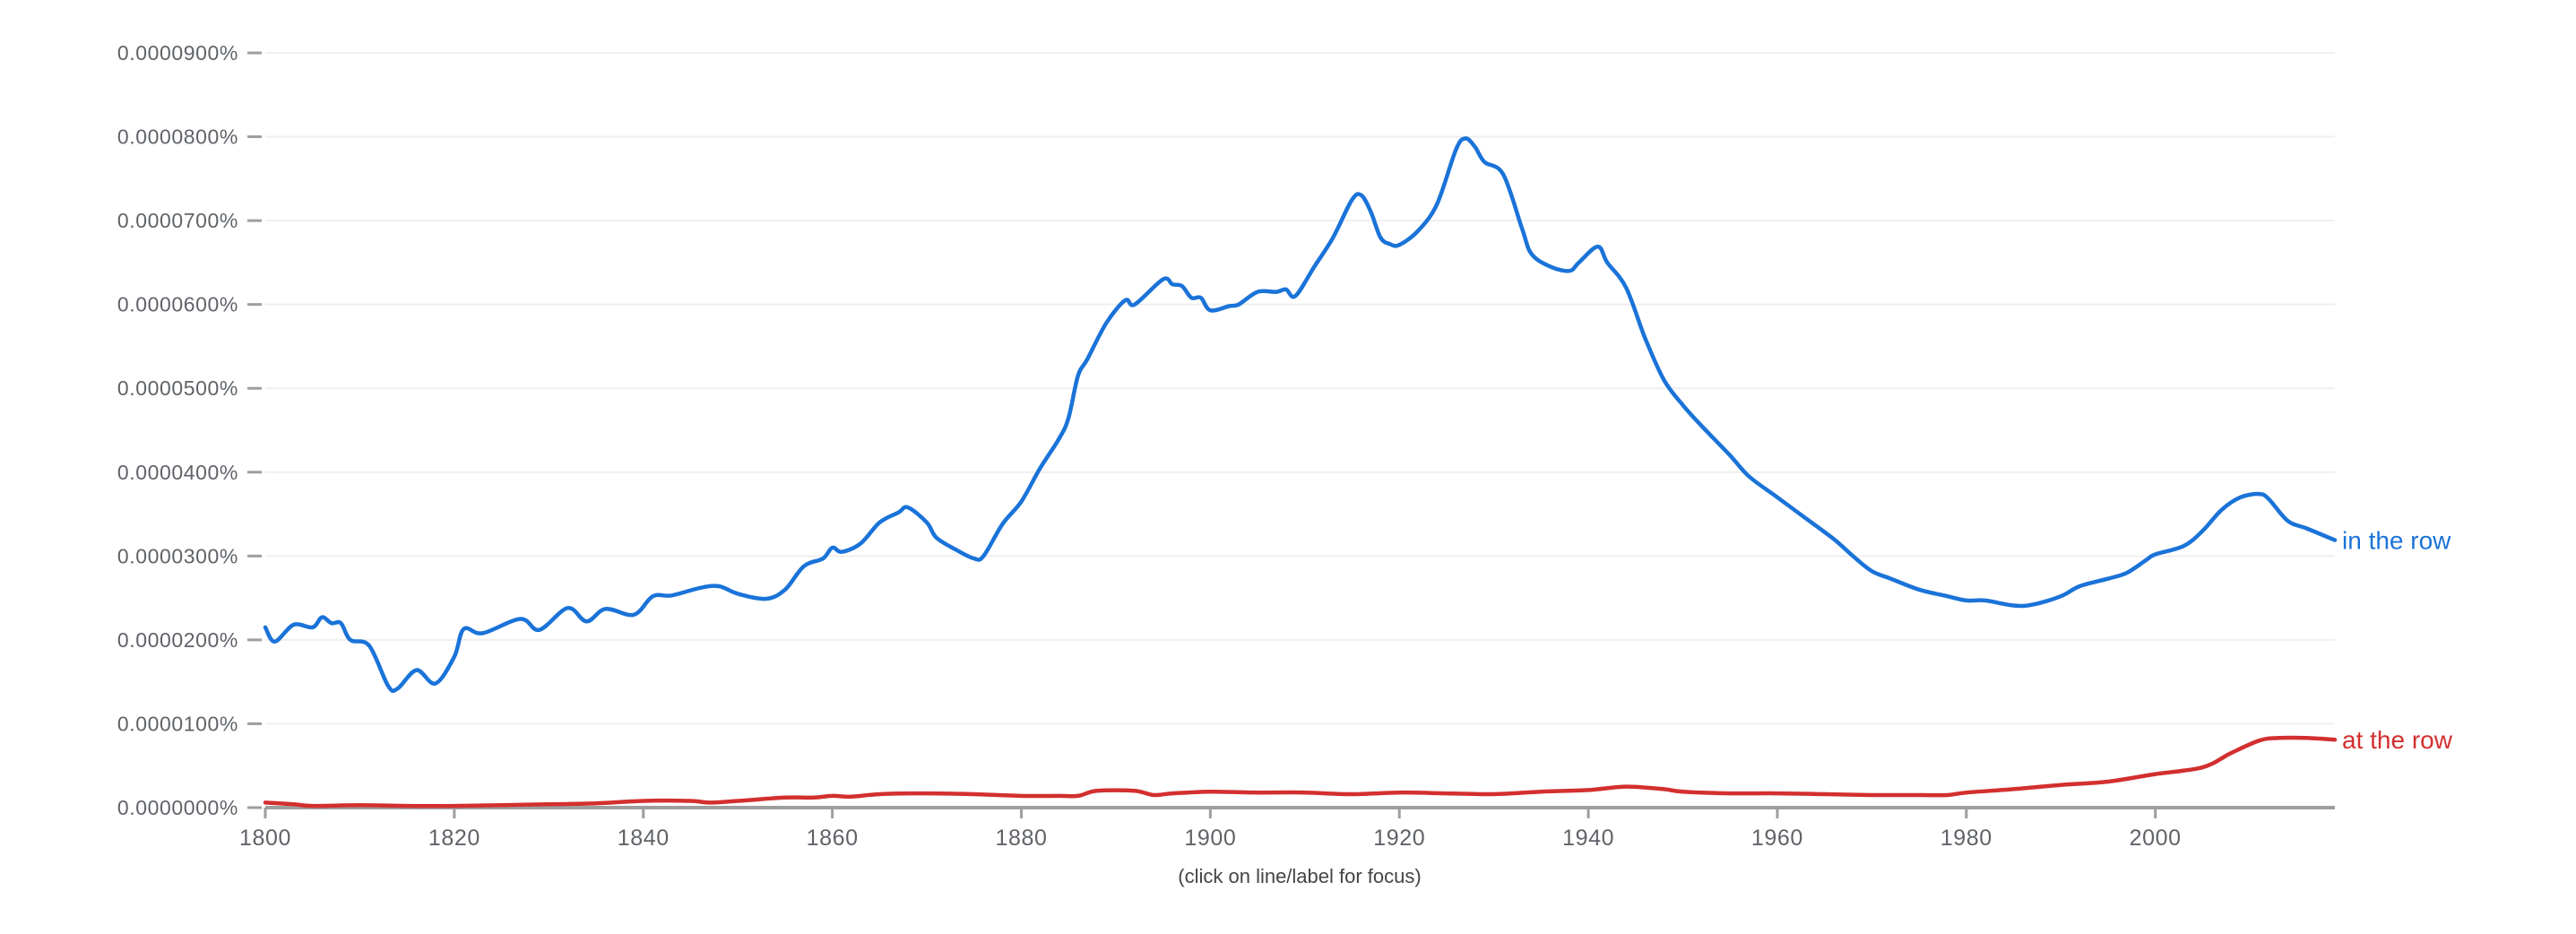  I want to click on y-tick-label: 0.0000100%, so click(177, 723).